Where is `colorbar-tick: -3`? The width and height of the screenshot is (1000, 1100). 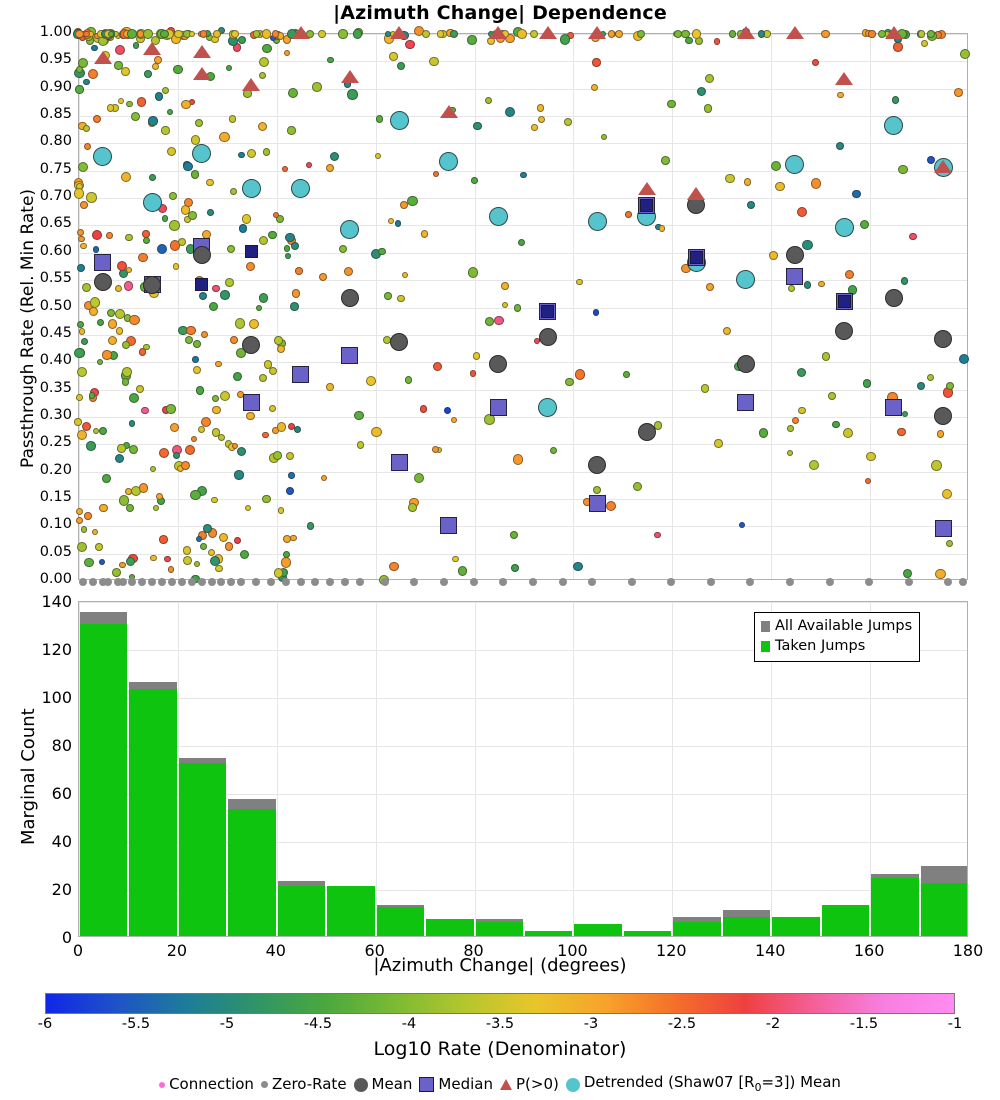
colorbar-tick: -3 is located at coordinates (591, 1024).